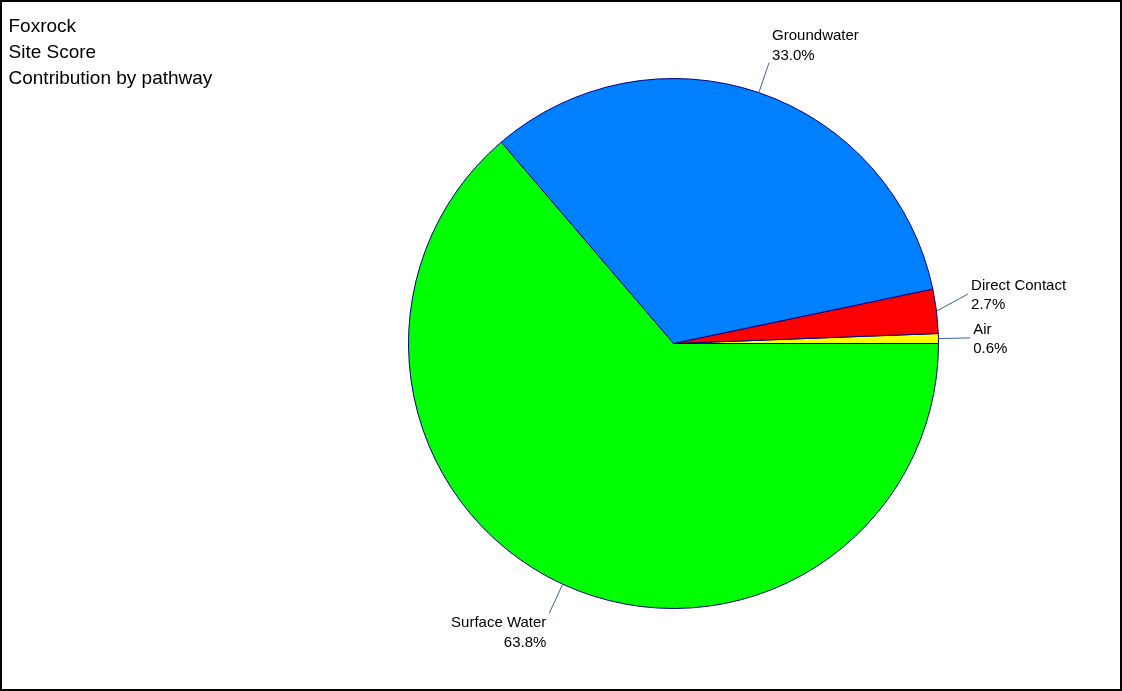 The width and height of the screenshot is (1122, 691). I want to click on data-label: 2.7%, so click(988, 304).